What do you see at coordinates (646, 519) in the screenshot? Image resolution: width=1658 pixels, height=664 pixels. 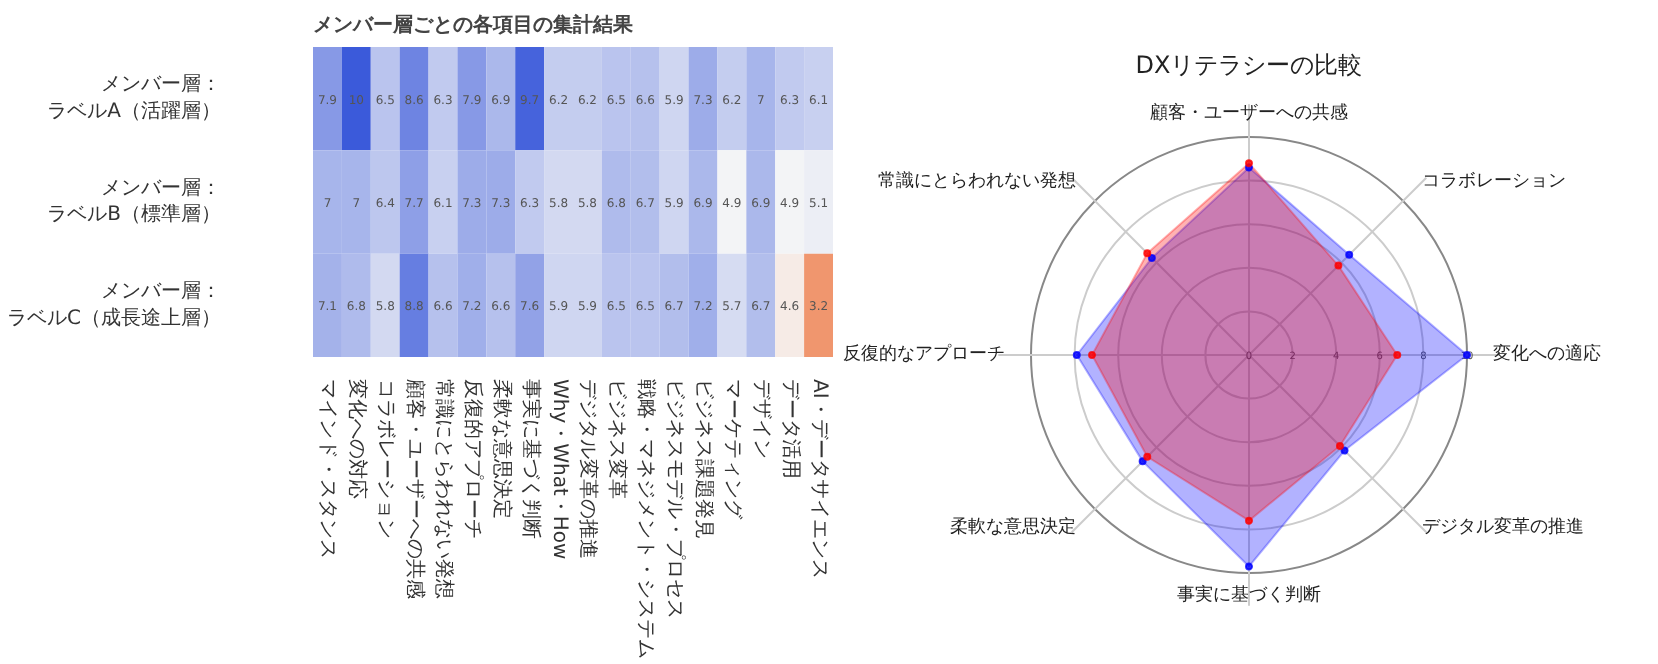 I see `x-tick-label: 戦略・マネジメント・システム` at bounding box center [646, 519].